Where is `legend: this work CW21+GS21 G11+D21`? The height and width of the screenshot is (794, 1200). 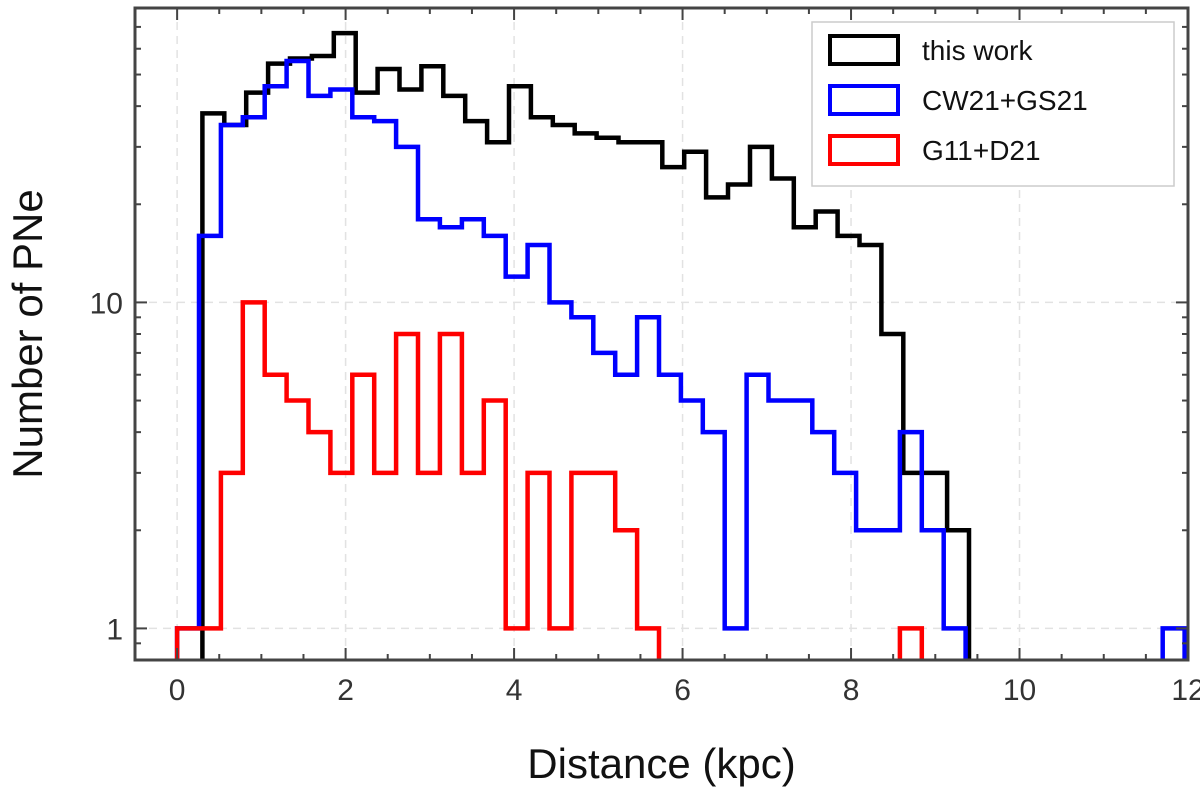 legend: this work CW21+GS21 G11+D21 is located at coordinates (993, 104).